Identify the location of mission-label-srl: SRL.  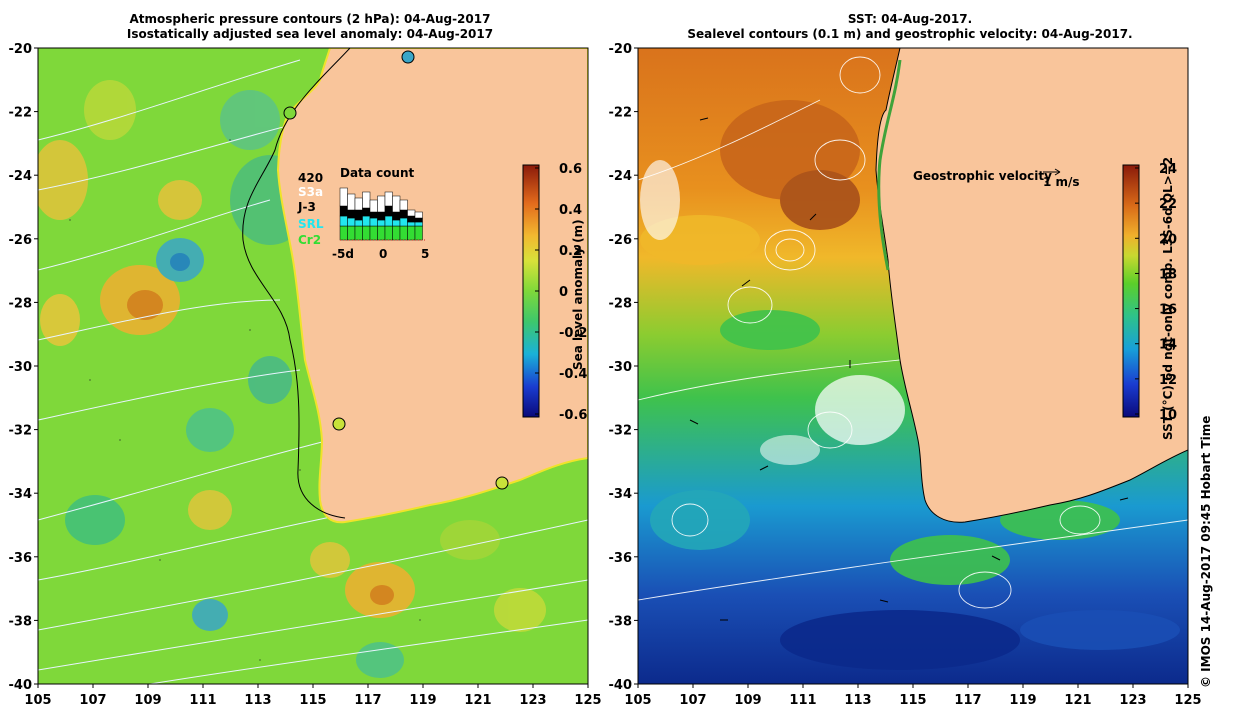
(311, 224).